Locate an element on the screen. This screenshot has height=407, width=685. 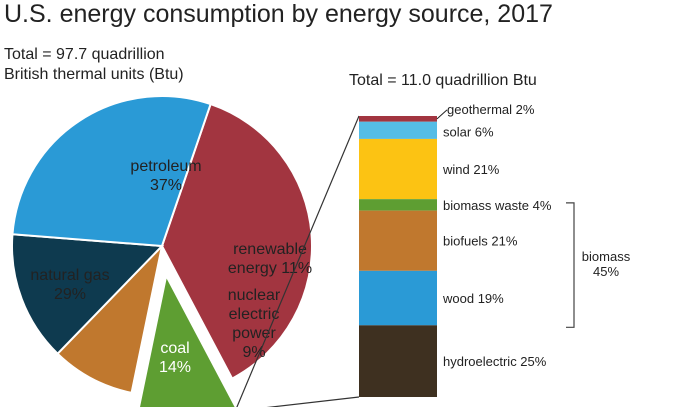
leader-line-geothermal is located at coordinates (442, 114).